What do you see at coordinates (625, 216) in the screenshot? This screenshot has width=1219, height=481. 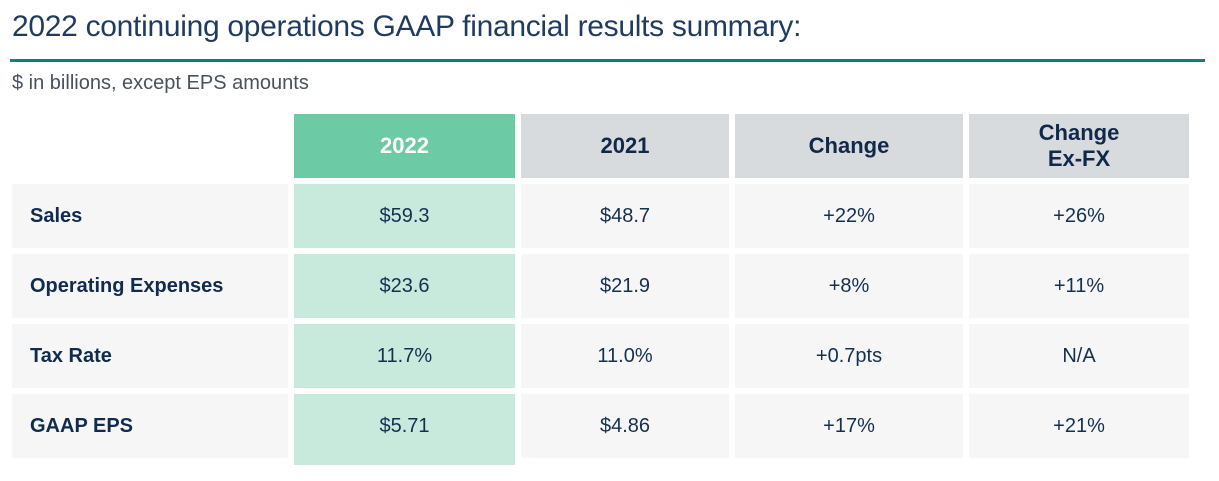 I see `cell-sales-2021: $48.7` at bounding box center [625, 216].